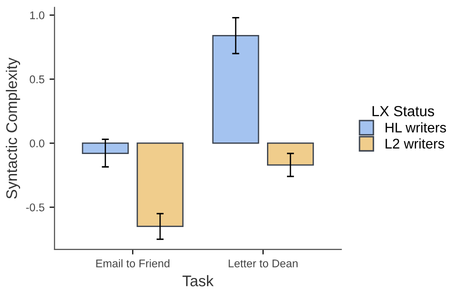 The height and width of the screenshot is (297, 474). Describe the element at coordinates (37, 15) in the screenshot. I see `y-tick-label: 1.0` at that location.